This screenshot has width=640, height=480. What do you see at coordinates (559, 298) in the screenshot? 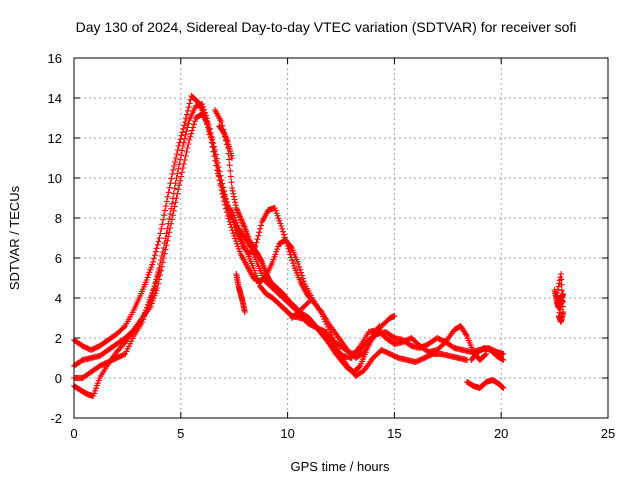
I see `series-track-h` at bounding box center [559, 298].